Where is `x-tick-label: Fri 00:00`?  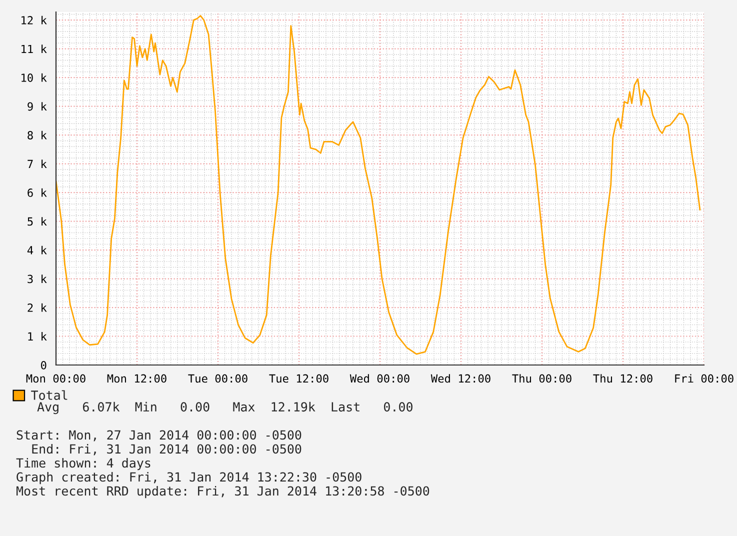
x-tick-label: Fri 00:00 is located at coordinates (704, 378).